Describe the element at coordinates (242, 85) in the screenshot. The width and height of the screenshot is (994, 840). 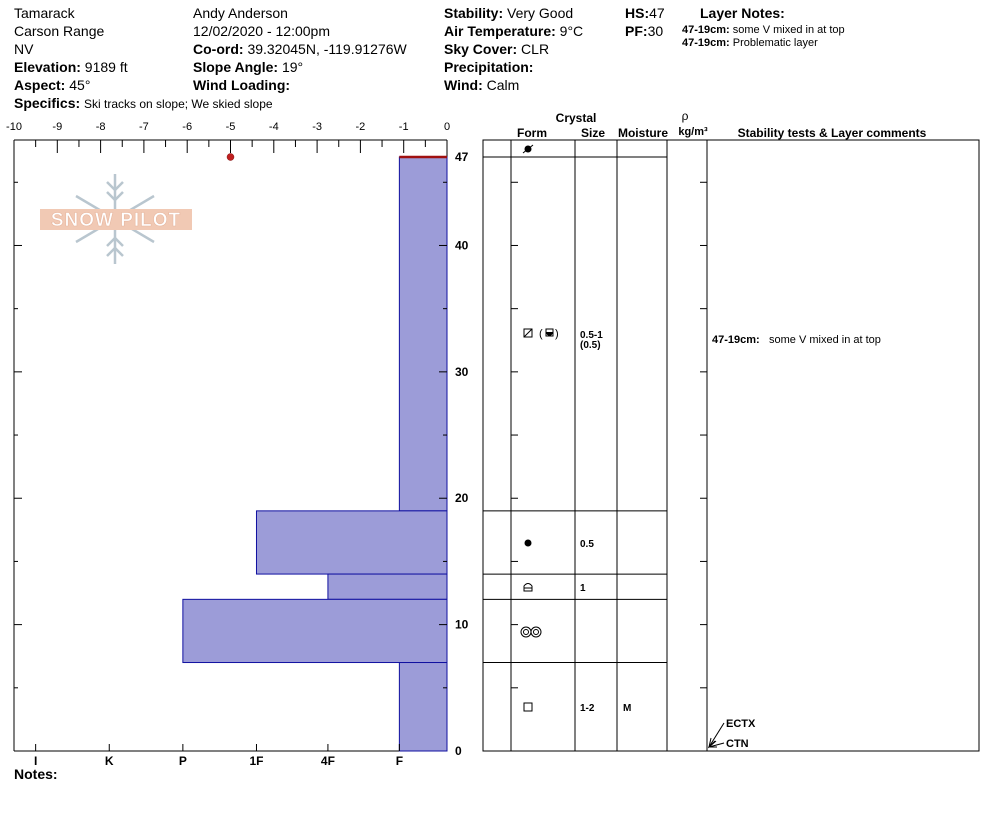
I see `wind-loading-label: Wind Loading:` at that location.